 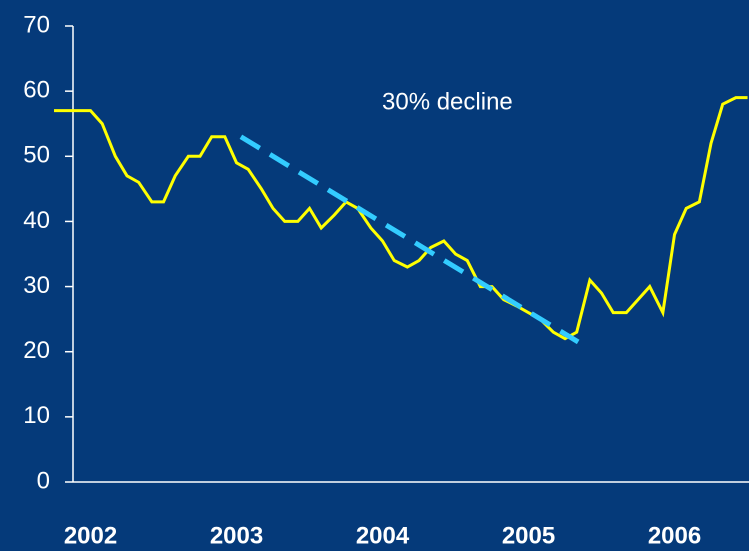 What do you see at coordinates (674, 535) in the screenshot?
I see `x-tick-label: 2006` at bounding box center [674, 535].